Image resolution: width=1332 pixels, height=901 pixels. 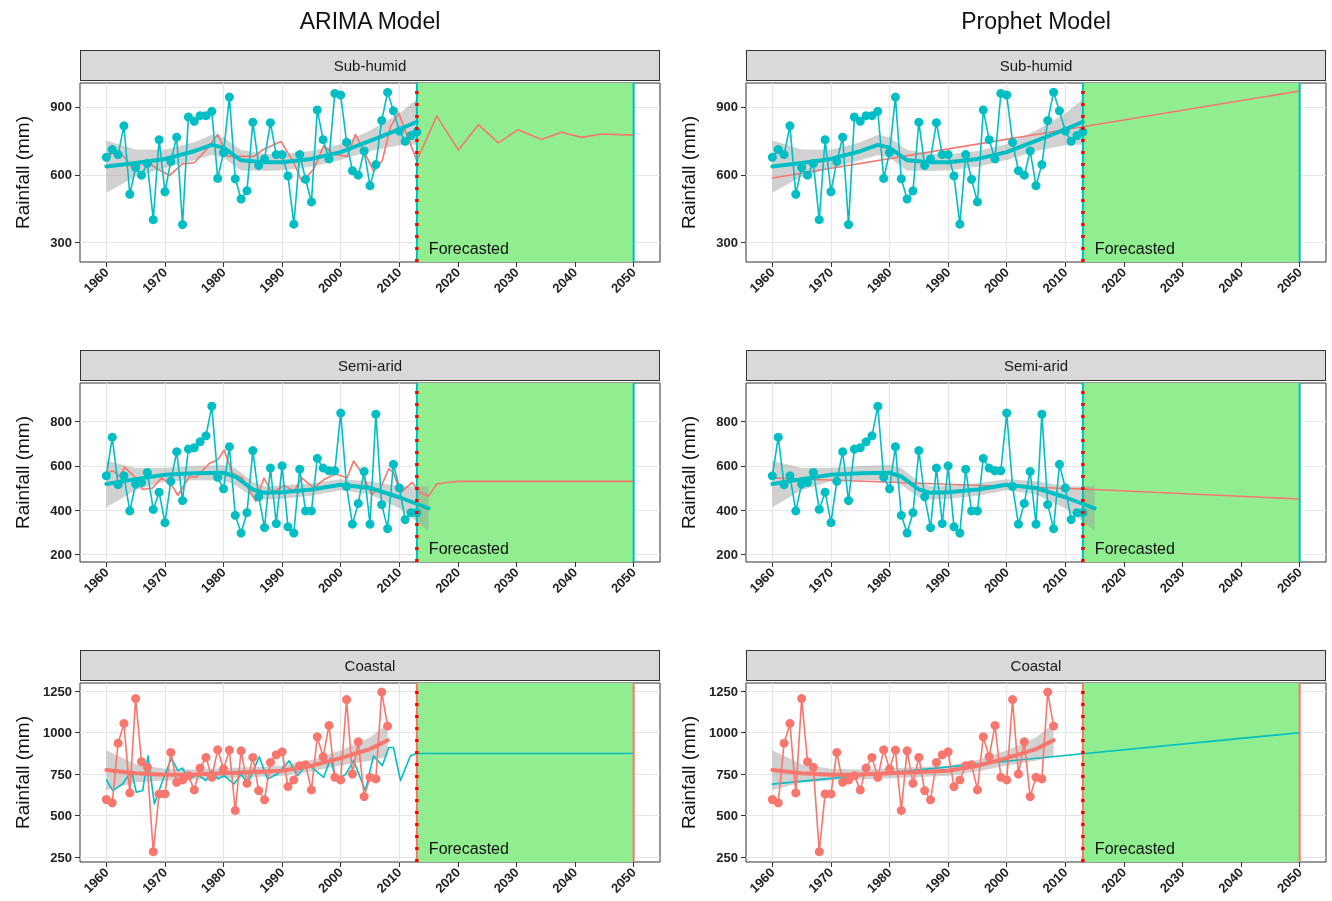 I want to click on y-axis-title: Rainfall (mm), so click(x=688, y=772).